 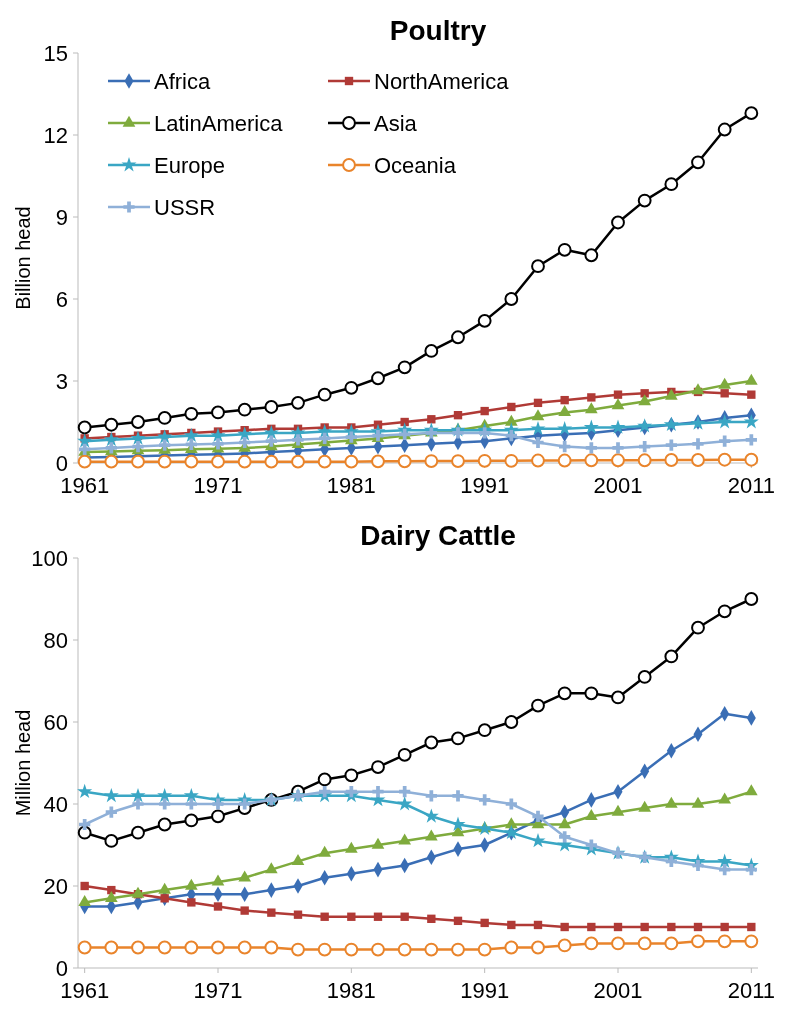 What do you see at coordinates (55, 804) in the screenshot?
I see `y-tick-label: 40` at bounding box center [55, 804].